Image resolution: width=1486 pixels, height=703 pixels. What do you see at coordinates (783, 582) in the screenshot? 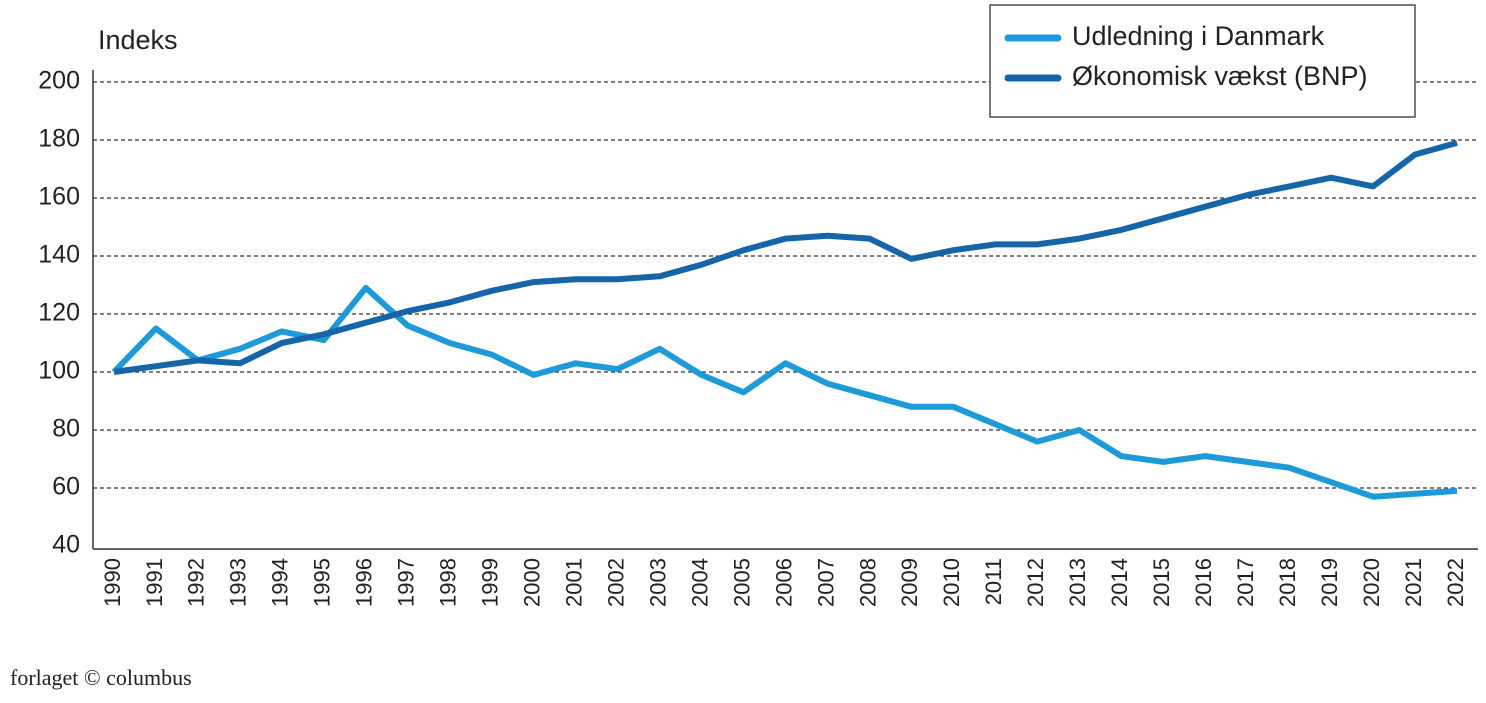
I see `x-tick-label: 2006` at bounding box center [783, 582].